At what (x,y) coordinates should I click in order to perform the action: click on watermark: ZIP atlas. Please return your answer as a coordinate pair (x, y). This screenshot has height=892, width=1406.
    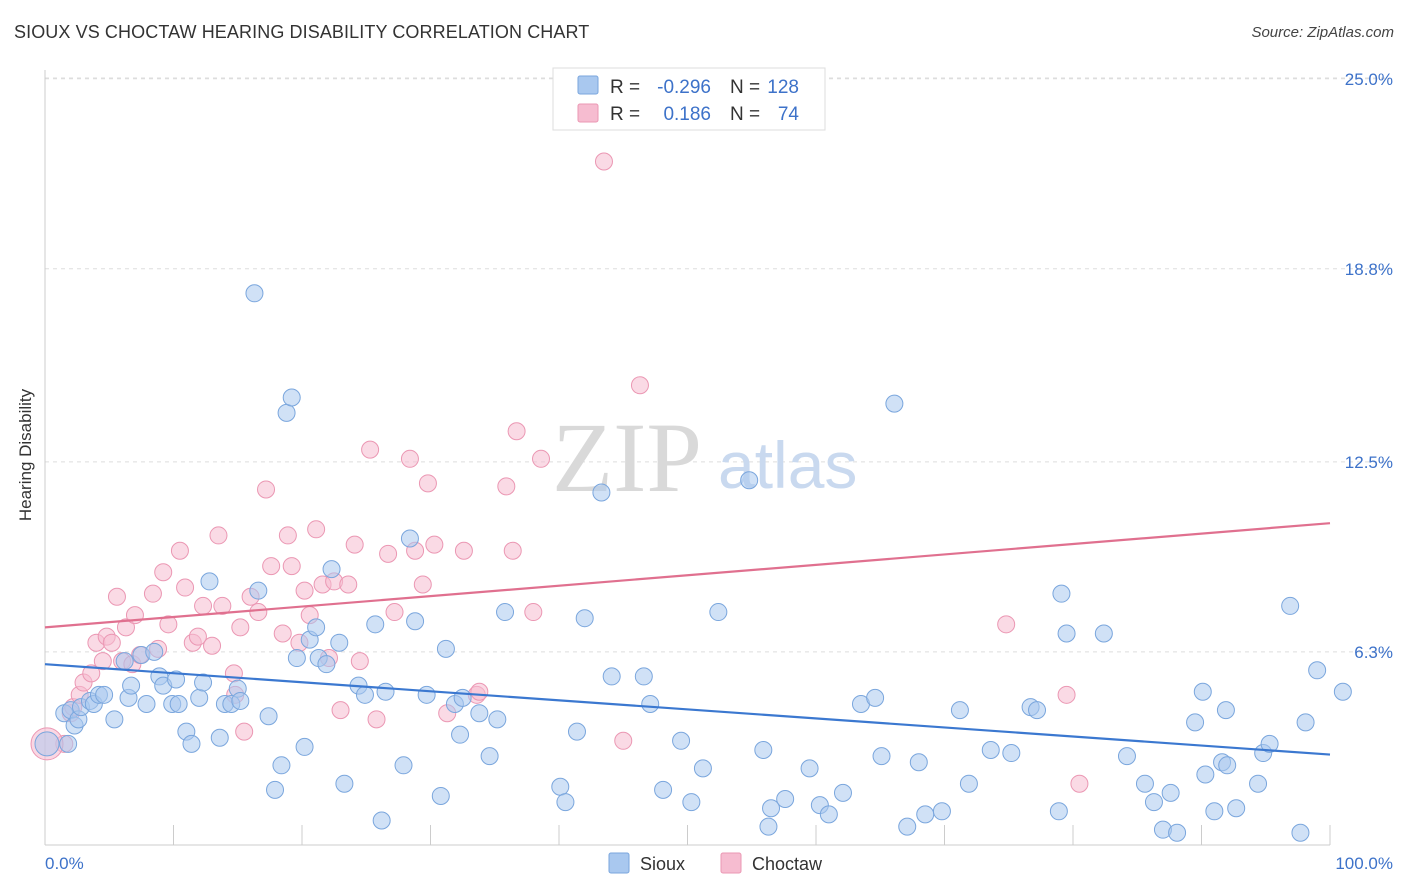
    Looking at the image, I should click on (704, 457).